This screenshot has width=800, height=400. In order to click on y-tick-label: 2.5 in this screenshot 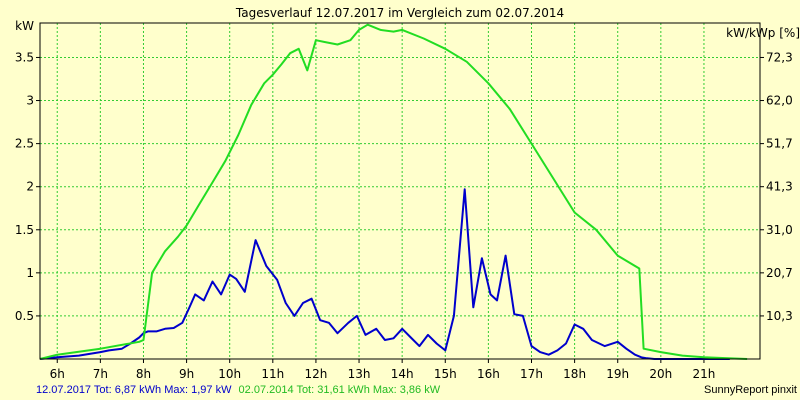, I will do `click(24, 144)`.